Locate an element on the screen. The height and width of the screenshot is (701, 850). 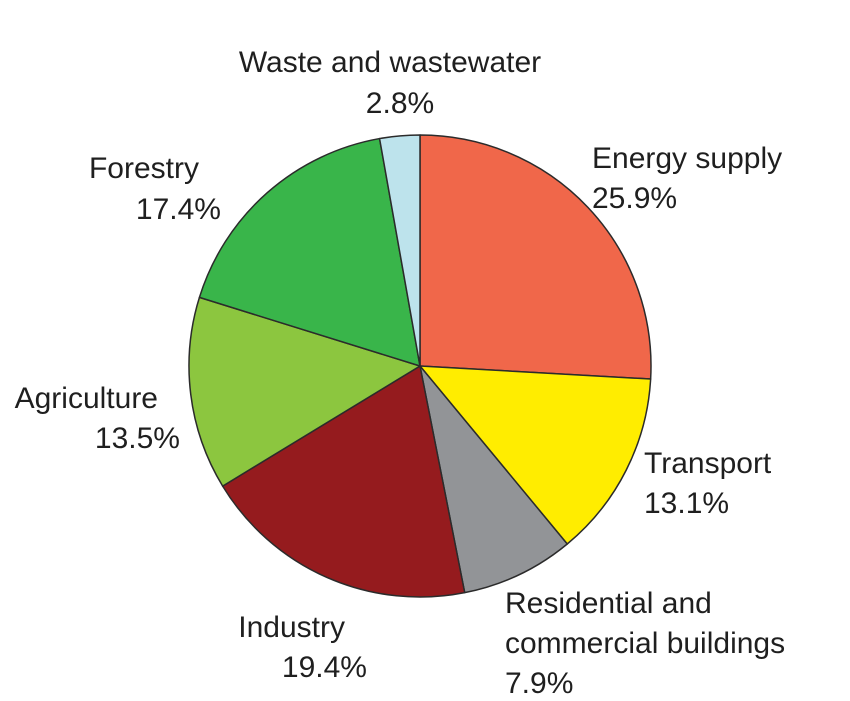
label-industry: Industry is located at coordinates (291, 627).